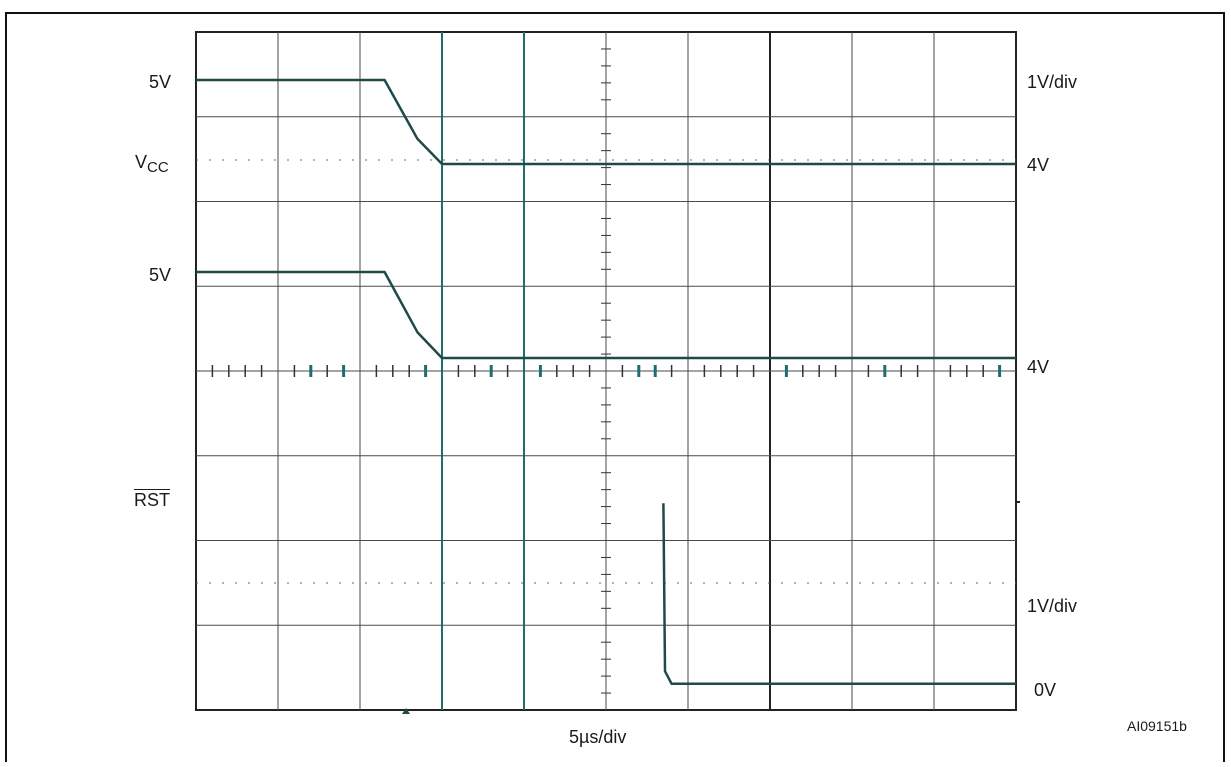 Image resolution: width=1231 pixels, height=767 pixels. I want to click on ch1-name-label: VCC, so click(152, 164).